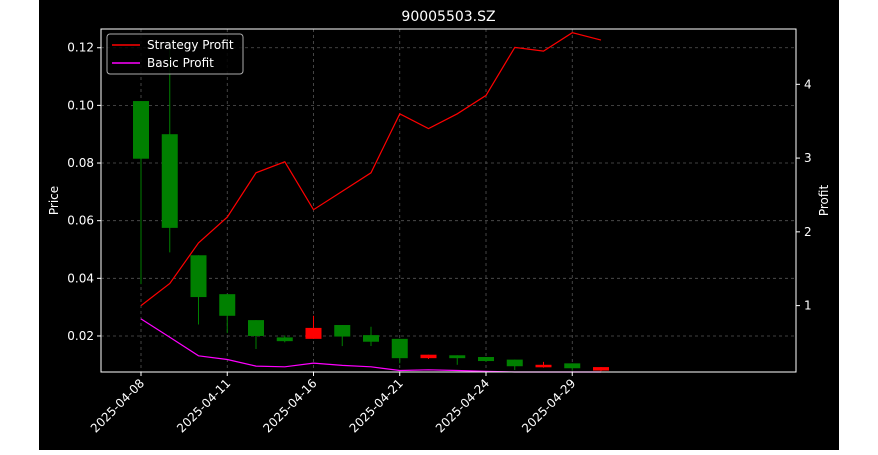  What do you see at coordinates (80, 278) in the screenshot?
I see `y-left-tick-label: 0.04` at bounding box center [80, 278].